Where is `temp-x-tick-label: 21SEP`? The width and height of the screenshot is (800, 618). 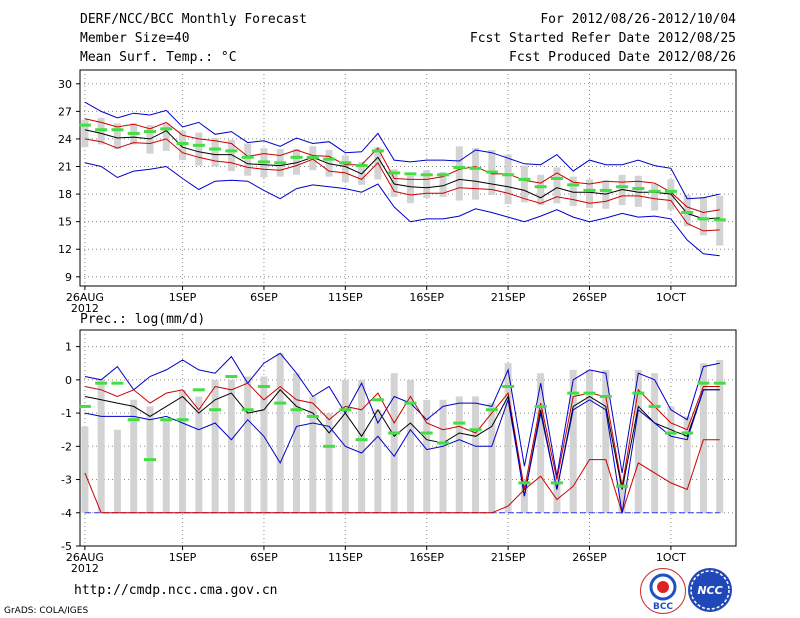
temp-x-tick-label: 21SEP is located at coordinates (508, 297).